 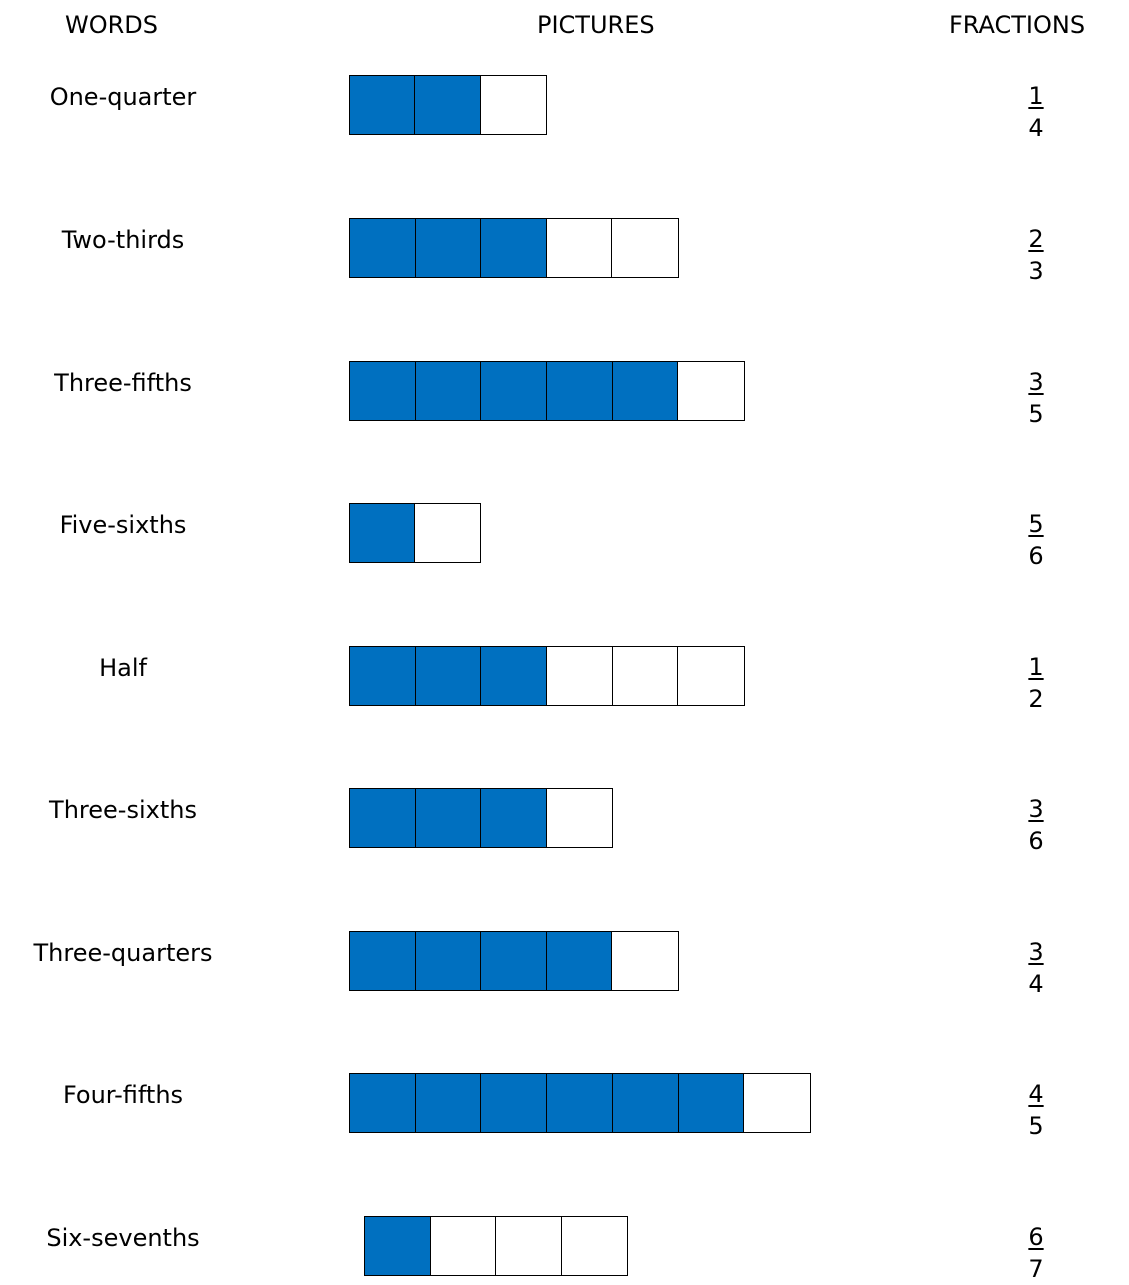 What do you see at coordinates (123, 953) in the screenshot?
I see `word-label: Three-quarters` at bounding box center [123, 953].